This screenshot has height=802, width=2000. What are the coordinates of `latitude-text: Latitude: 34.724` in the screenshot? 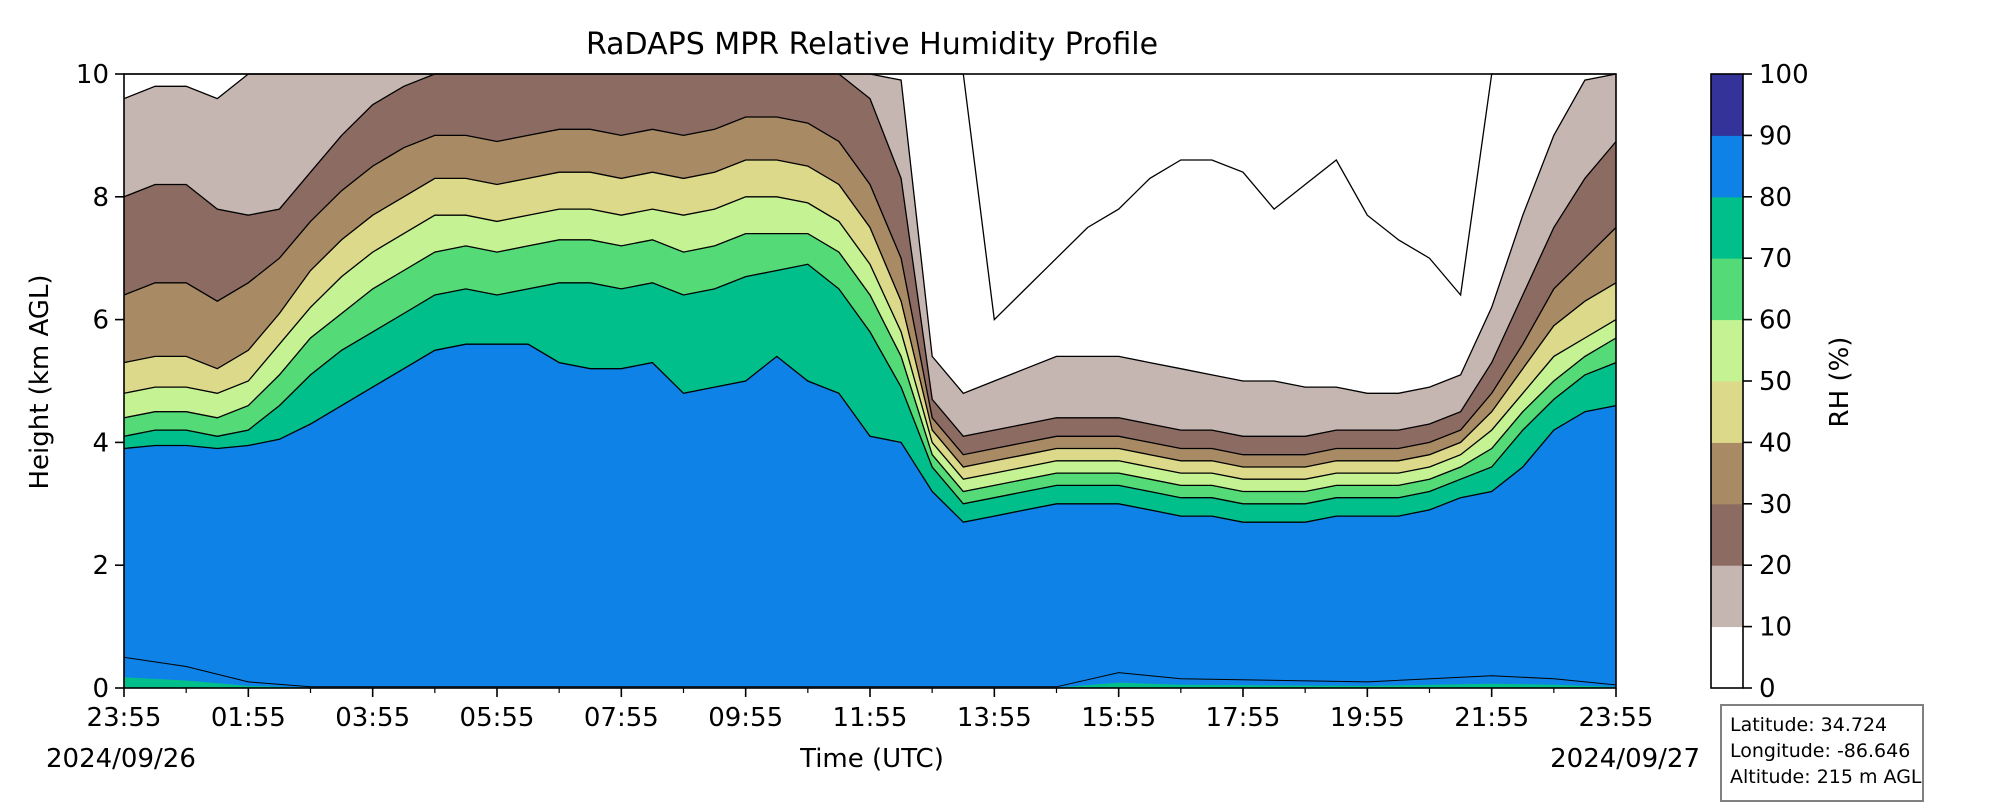 It's located at (1809, 725).